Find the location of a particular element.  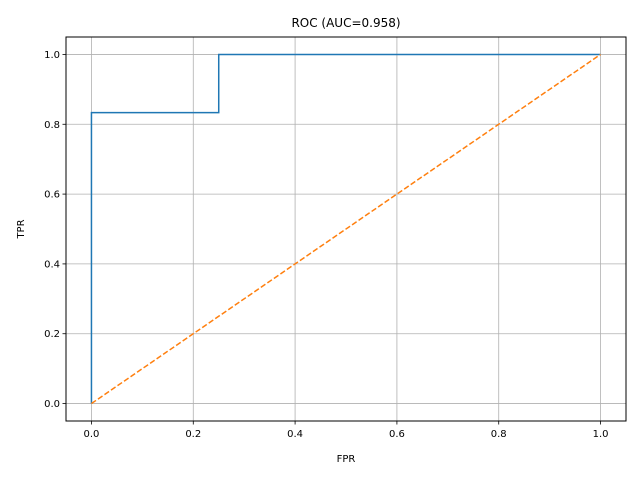

y-axis-label: TPR is located at coordinates (21, 229).